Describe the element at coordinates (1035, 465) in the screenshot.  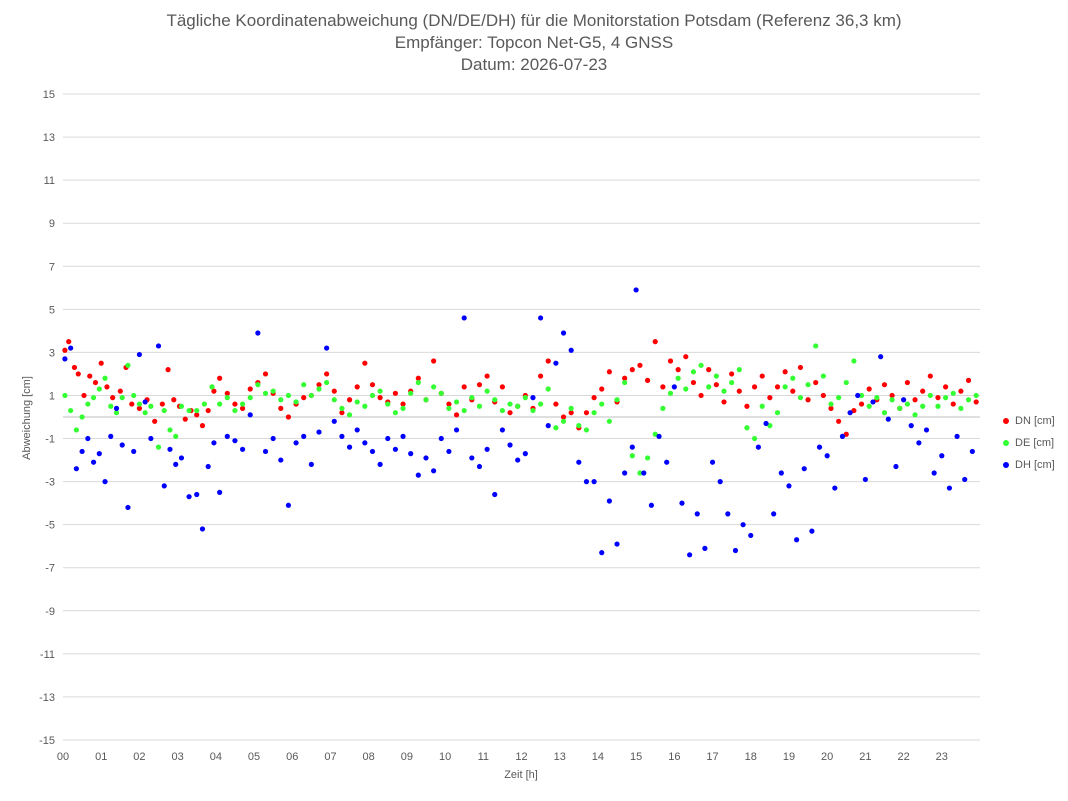
I see `legend-label: DH [cm]` at that location.